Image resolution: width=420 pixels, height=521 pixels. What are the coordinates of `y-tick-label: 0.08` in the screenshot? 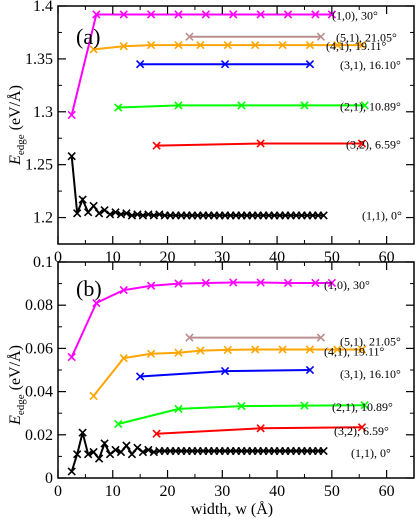 It's located at (39, 305).